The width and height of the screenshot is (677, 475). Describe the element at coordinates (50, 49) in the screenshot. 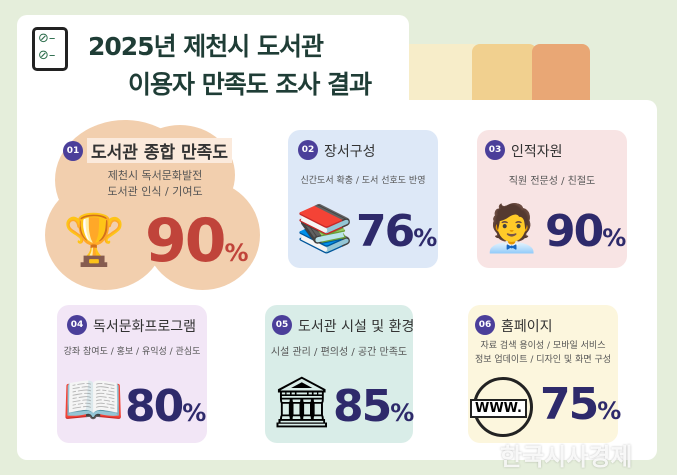

I see `checklist-icon: ⊘– ⊘–` at that location.